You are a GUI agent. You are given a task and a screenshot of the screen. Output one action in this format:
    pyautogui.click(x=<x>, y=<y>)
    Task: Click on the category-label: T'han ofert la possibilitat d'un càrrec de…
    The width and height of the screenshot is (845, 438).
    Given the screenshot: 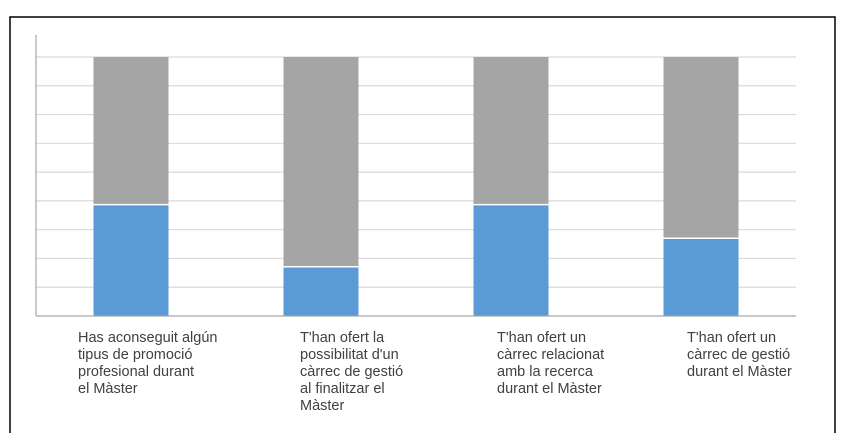 What is the action you would take?
    pyautogui.click(x=351, y=372)
    